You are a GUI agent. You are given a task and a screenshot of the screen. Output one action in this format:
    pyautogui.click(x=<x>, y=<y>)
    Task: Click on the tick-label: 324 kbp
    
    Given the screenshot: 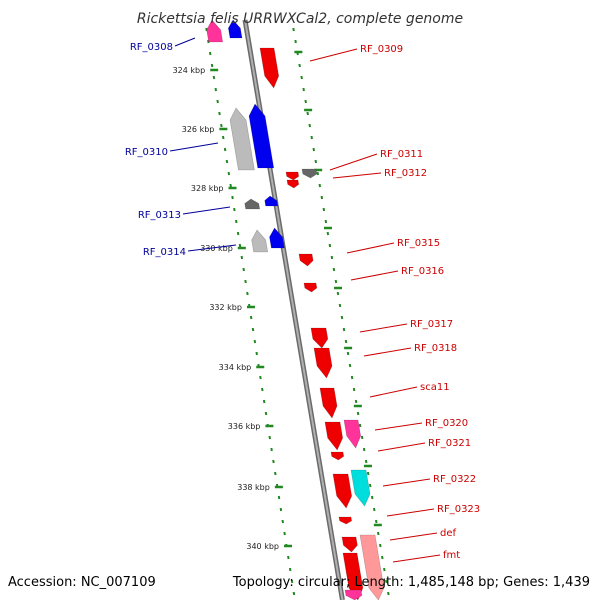 What is the action you would take?
    pyautogui.click(x=189, y=70)
    